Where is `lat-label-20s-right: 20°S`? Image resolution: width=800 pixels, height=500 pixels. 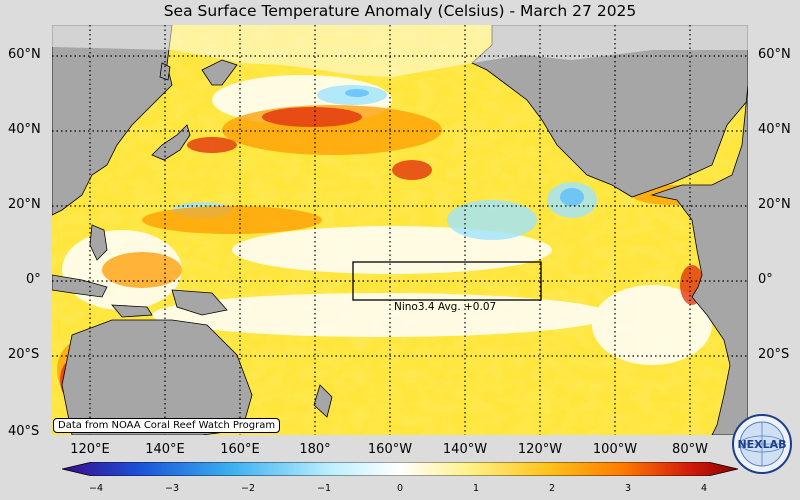
lat-label-20s-right: 20°S is located at coordinates (774, 354).